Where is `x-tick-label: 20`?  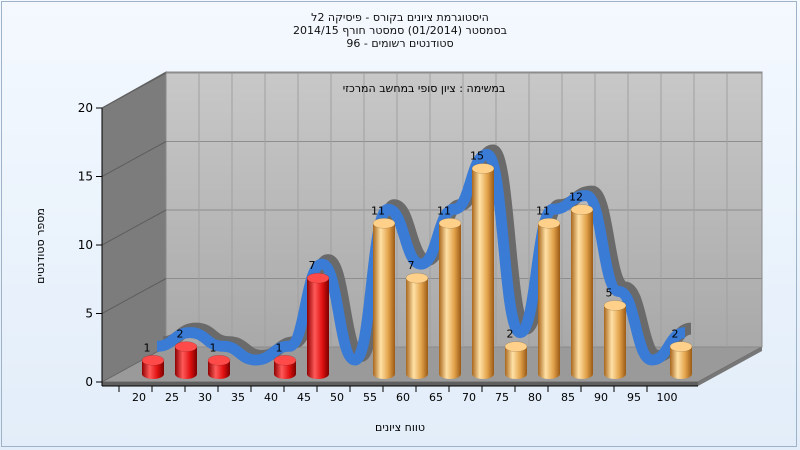 x-tick-label: 20 is located at coordinates (139, 397).